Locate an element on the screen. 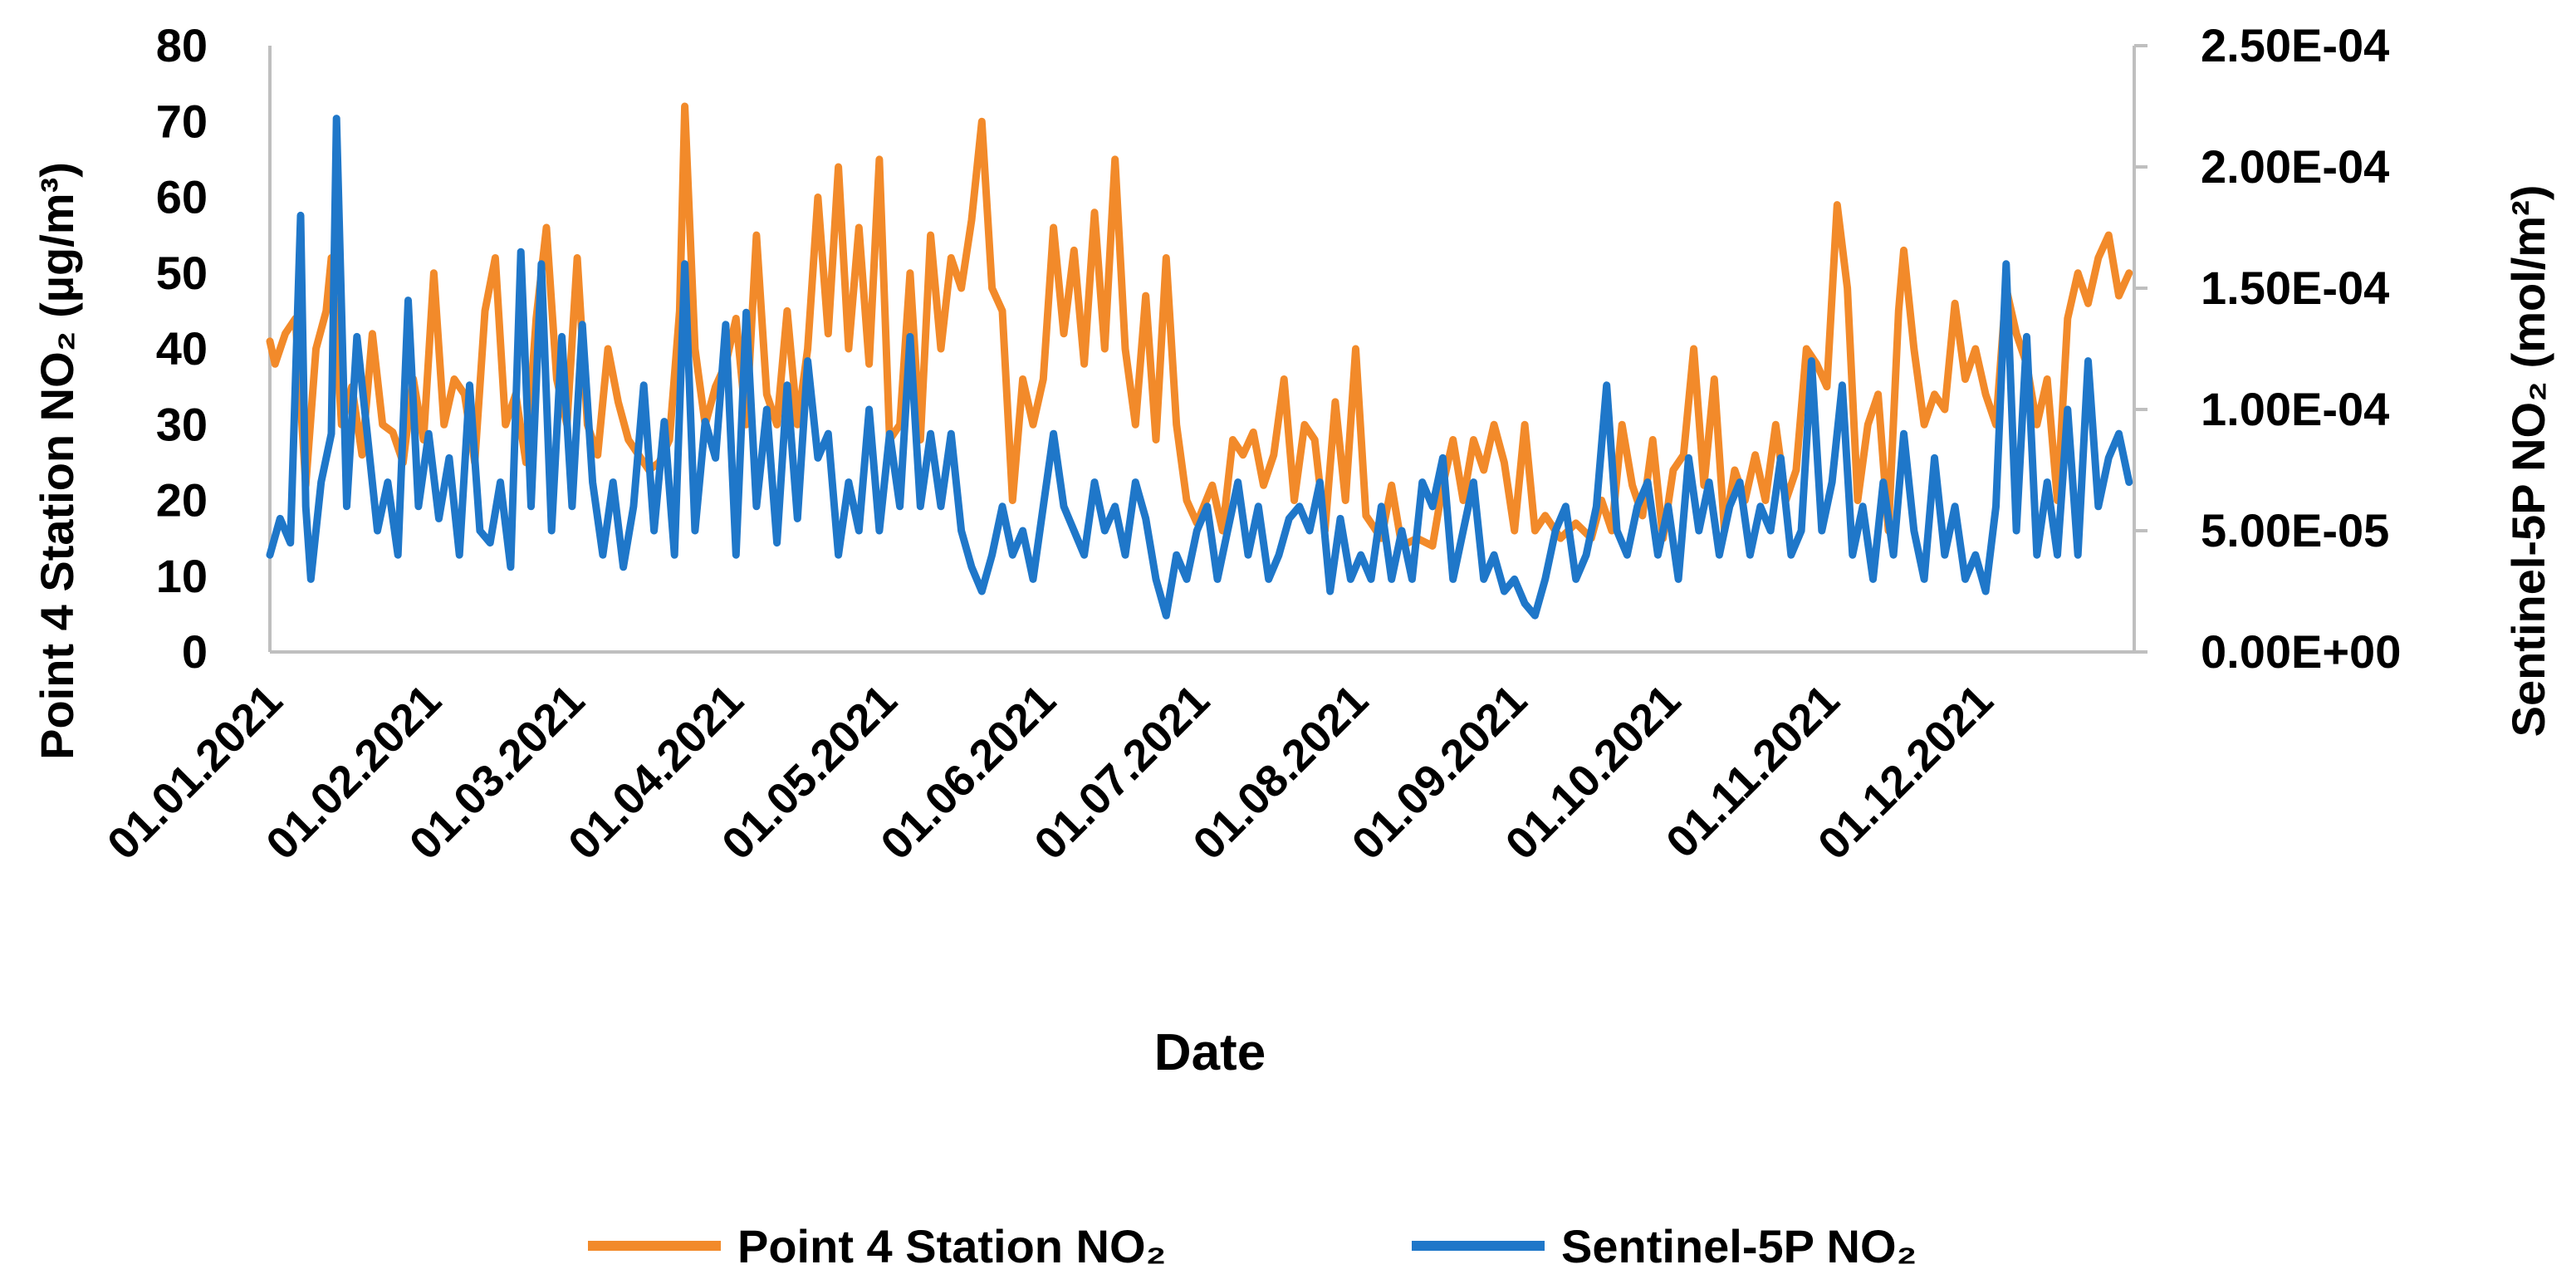 This screenshot has height=1284, width=2576. legend: Point 4 Station NO₂ Sentinel-5P NO₂ is located at coordinates (1253, 1246).